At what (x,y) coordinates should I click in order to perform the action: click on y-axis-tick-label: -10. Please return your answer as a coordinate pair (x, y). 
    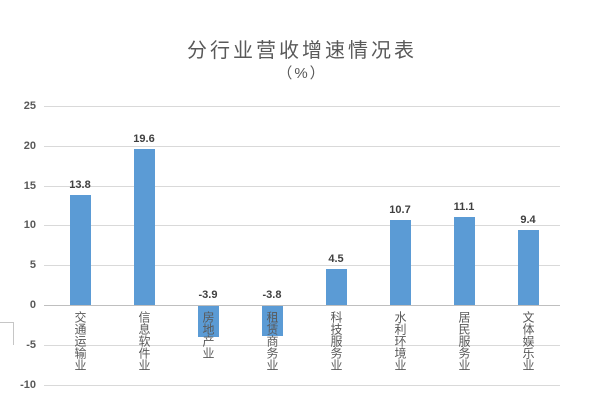
    Looking at the image, I should click on (28, 385).